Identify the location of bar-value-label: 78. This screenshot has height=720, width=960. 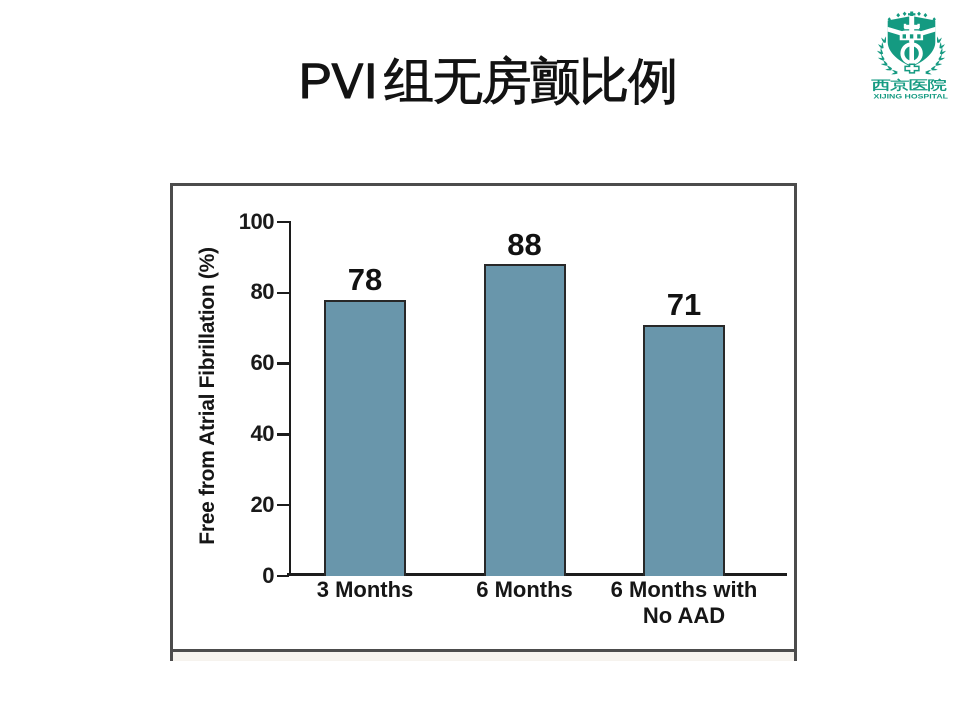
(365, 280).